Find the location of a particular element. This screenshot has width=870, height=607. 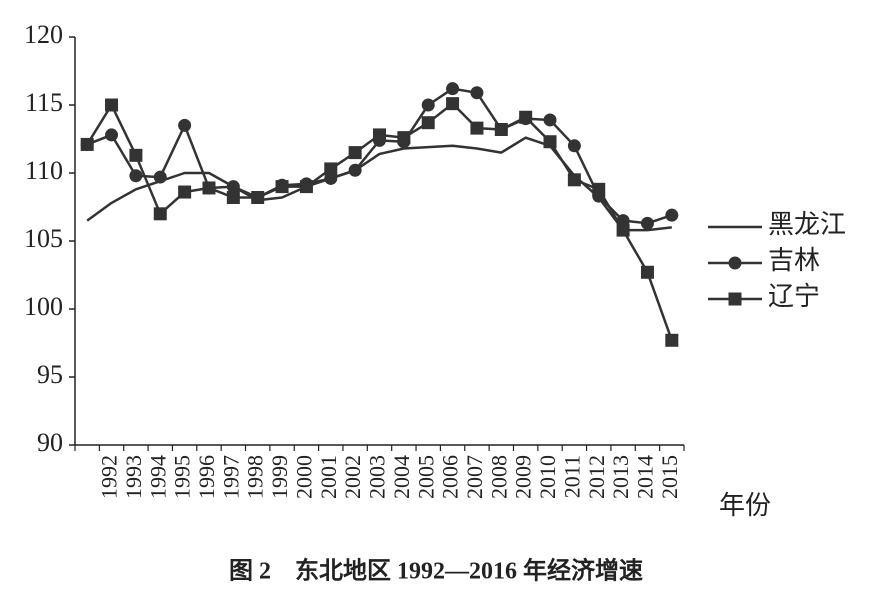

x-tick-label: 1994 is located at coordinates (157, 477).